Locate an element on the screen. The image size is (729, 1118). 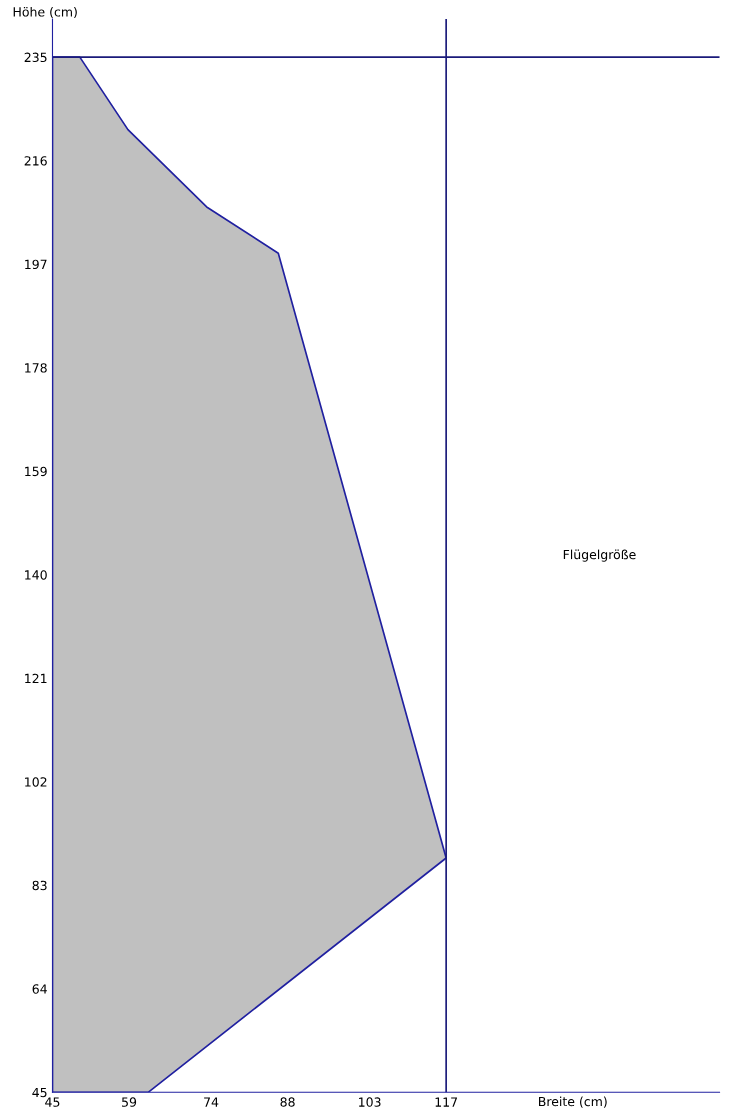
y-tick-label: 216 is located at coordinates (35, 161).